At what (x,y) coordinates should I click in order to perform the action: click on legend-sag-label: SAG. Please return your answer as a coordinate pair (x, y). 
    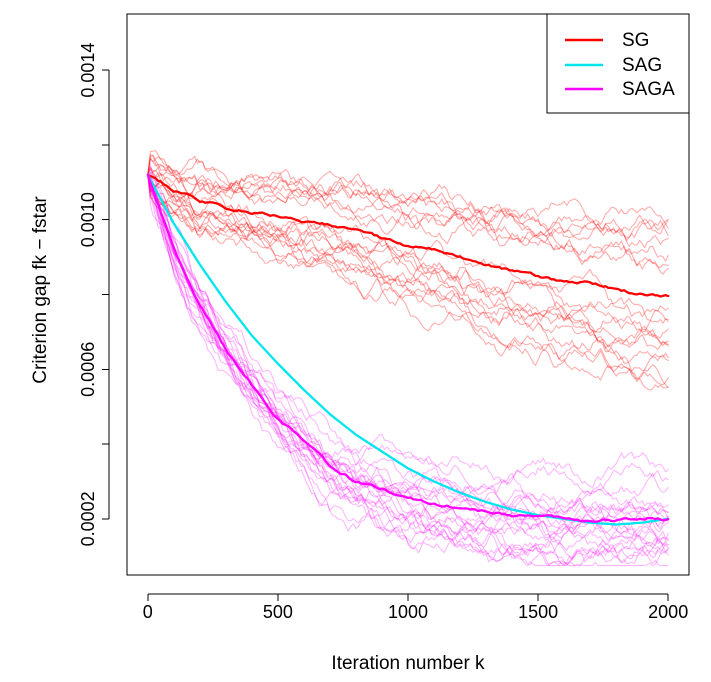
    Looking at the image, I should click on (642, 65).